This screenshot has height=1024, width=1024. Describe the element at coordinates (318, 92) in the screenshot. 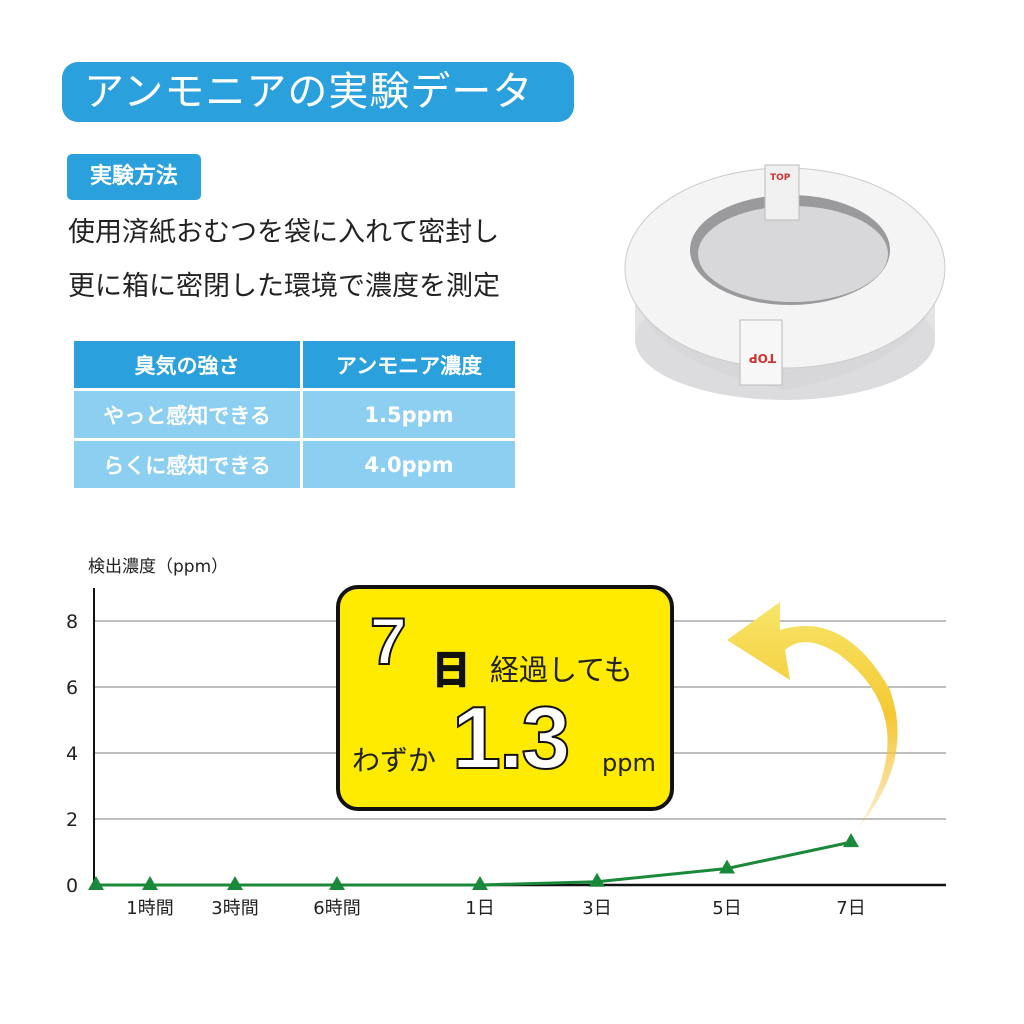

I see `page-title: アンモニアの実験データ` at that location.